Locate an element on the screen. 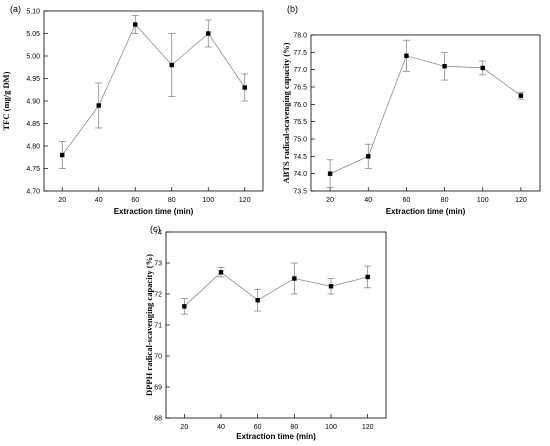  y-tick-label: 75.5 is located at coordinates (300, 122).